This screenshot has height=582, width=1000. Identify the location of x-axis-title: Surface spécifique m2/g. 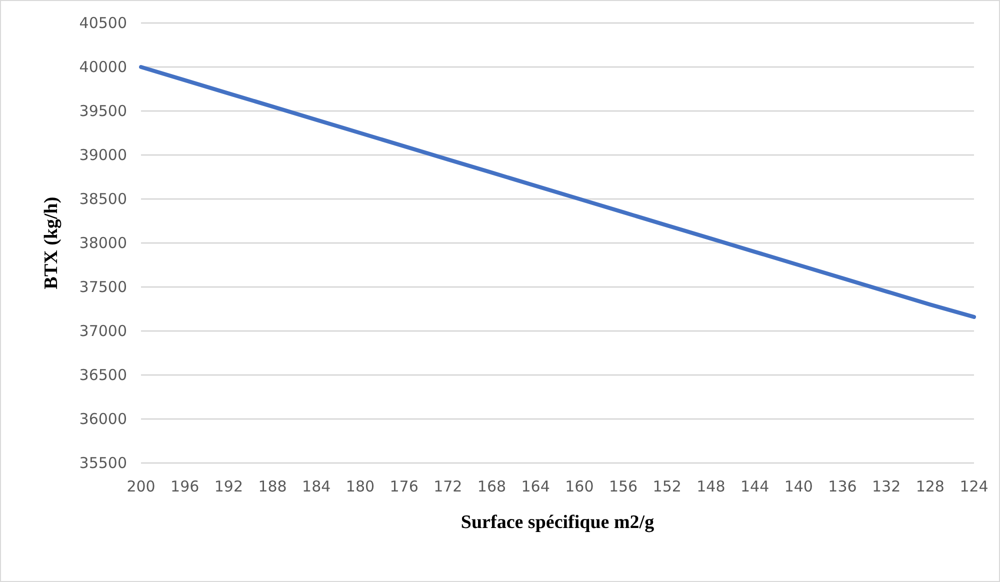
(557, 522).